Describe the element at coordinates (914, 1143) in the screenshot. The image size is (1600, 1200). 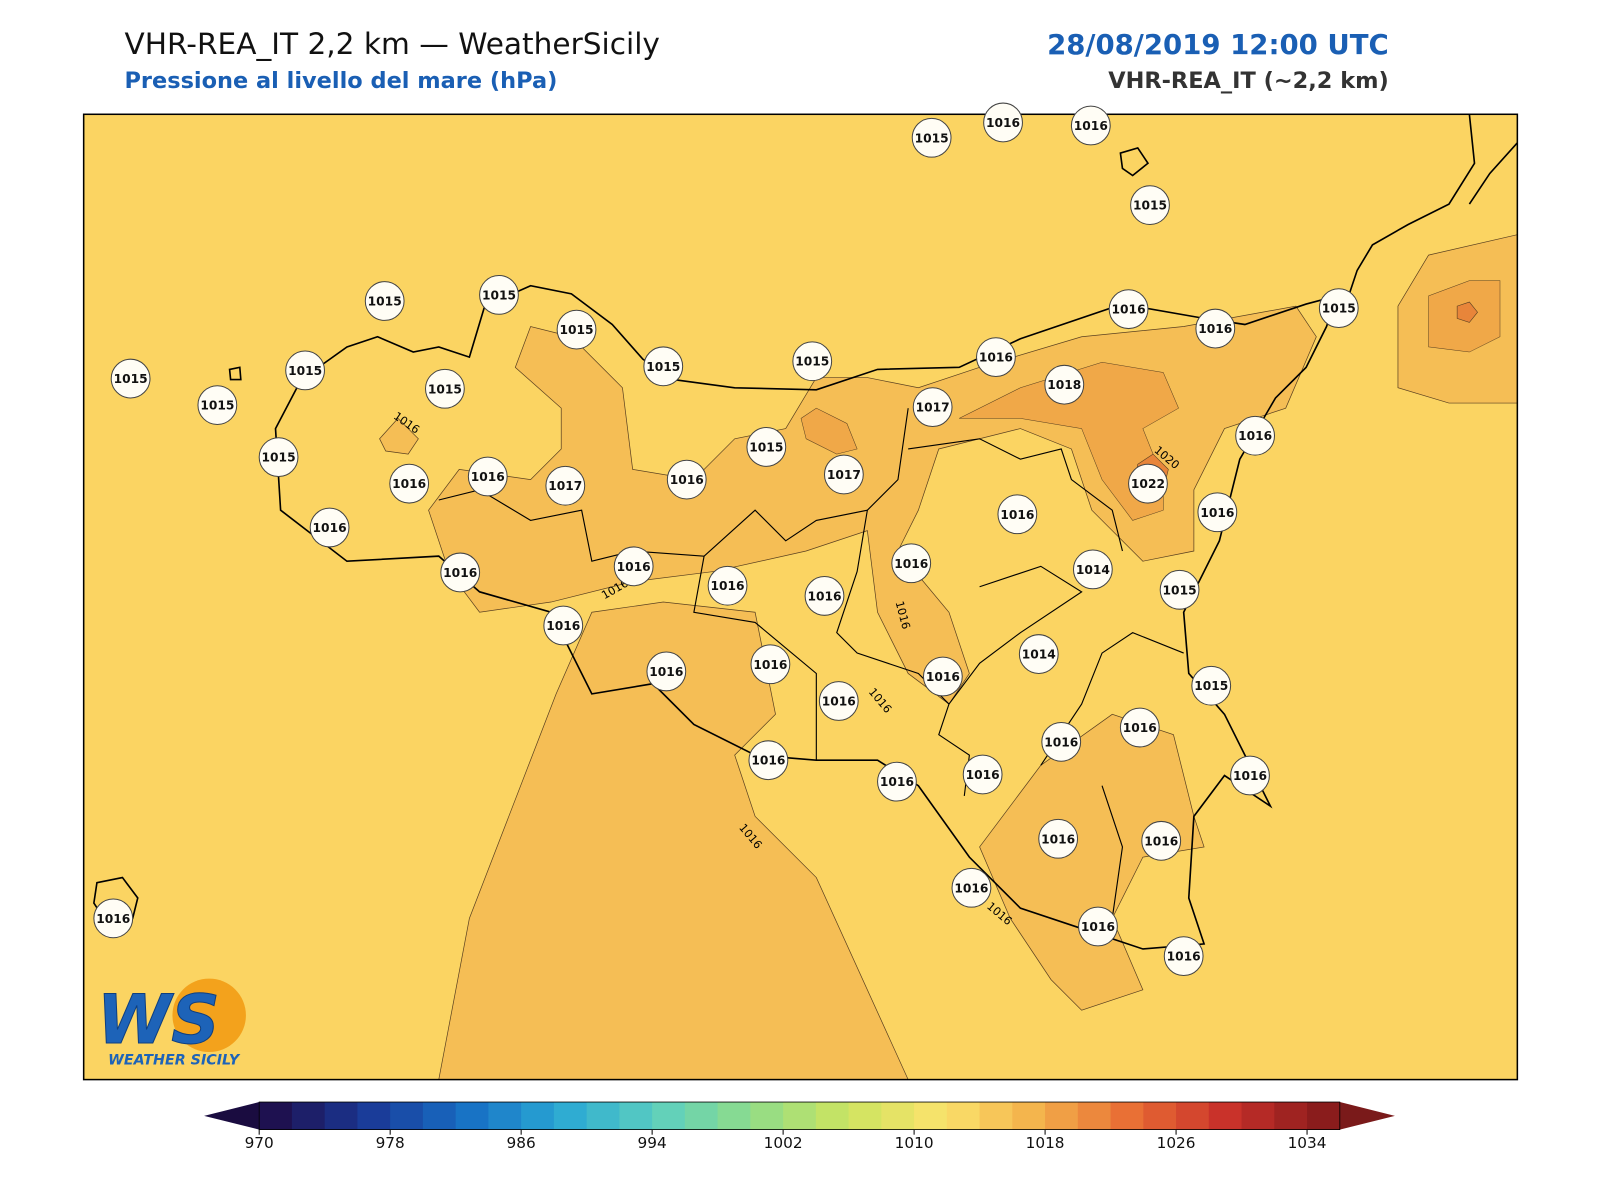
I see `colorbar-tick-label: 1010` at that location.